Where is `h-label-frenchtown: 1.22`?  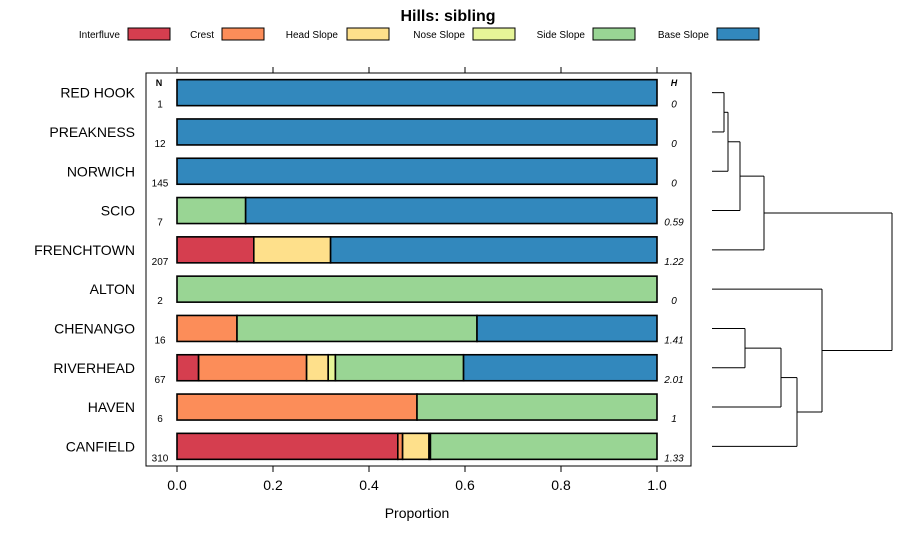 h-label-frenchtown: 1.22 is located at coordinates (674, 262).